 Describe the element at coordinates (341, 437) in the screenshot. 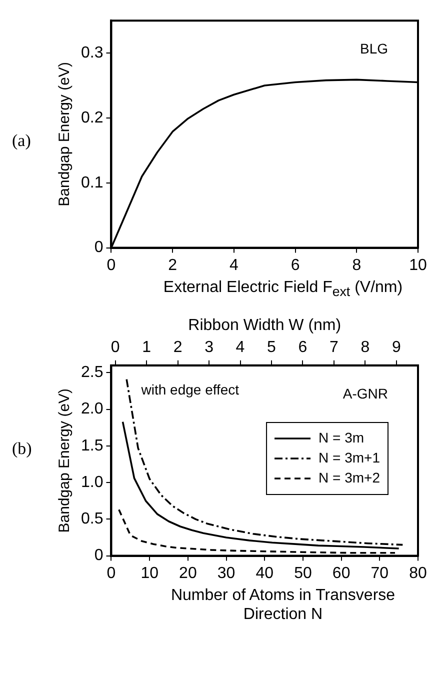

I see `legend-label: N = 3m` at that location.